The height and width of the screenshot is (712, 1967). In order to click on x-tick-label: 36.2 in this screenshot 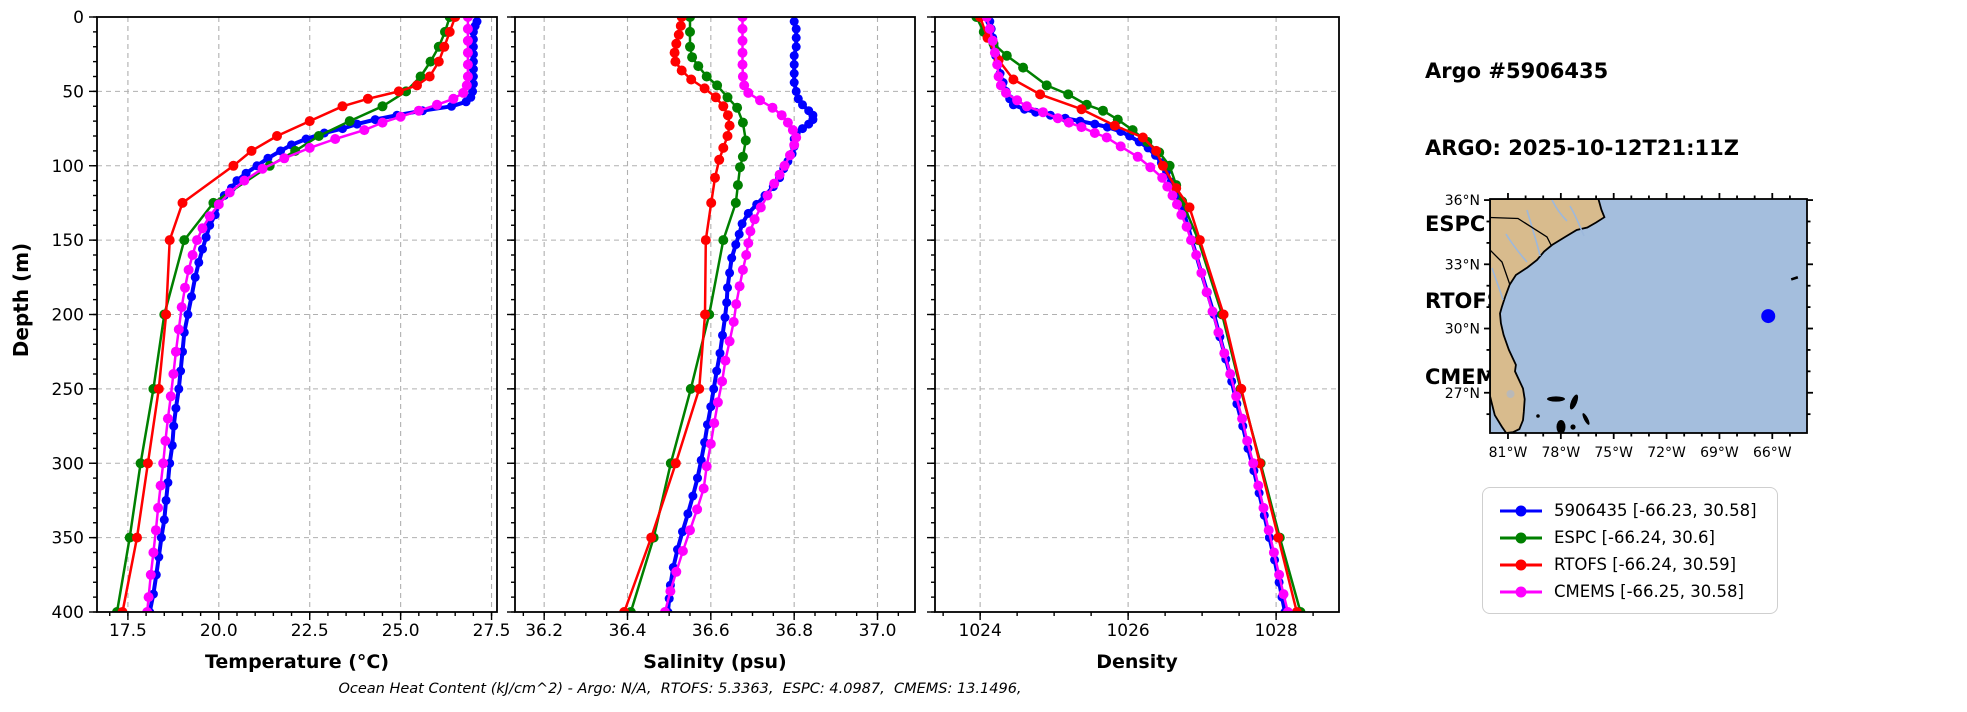, I will do `click(544, 631)`.